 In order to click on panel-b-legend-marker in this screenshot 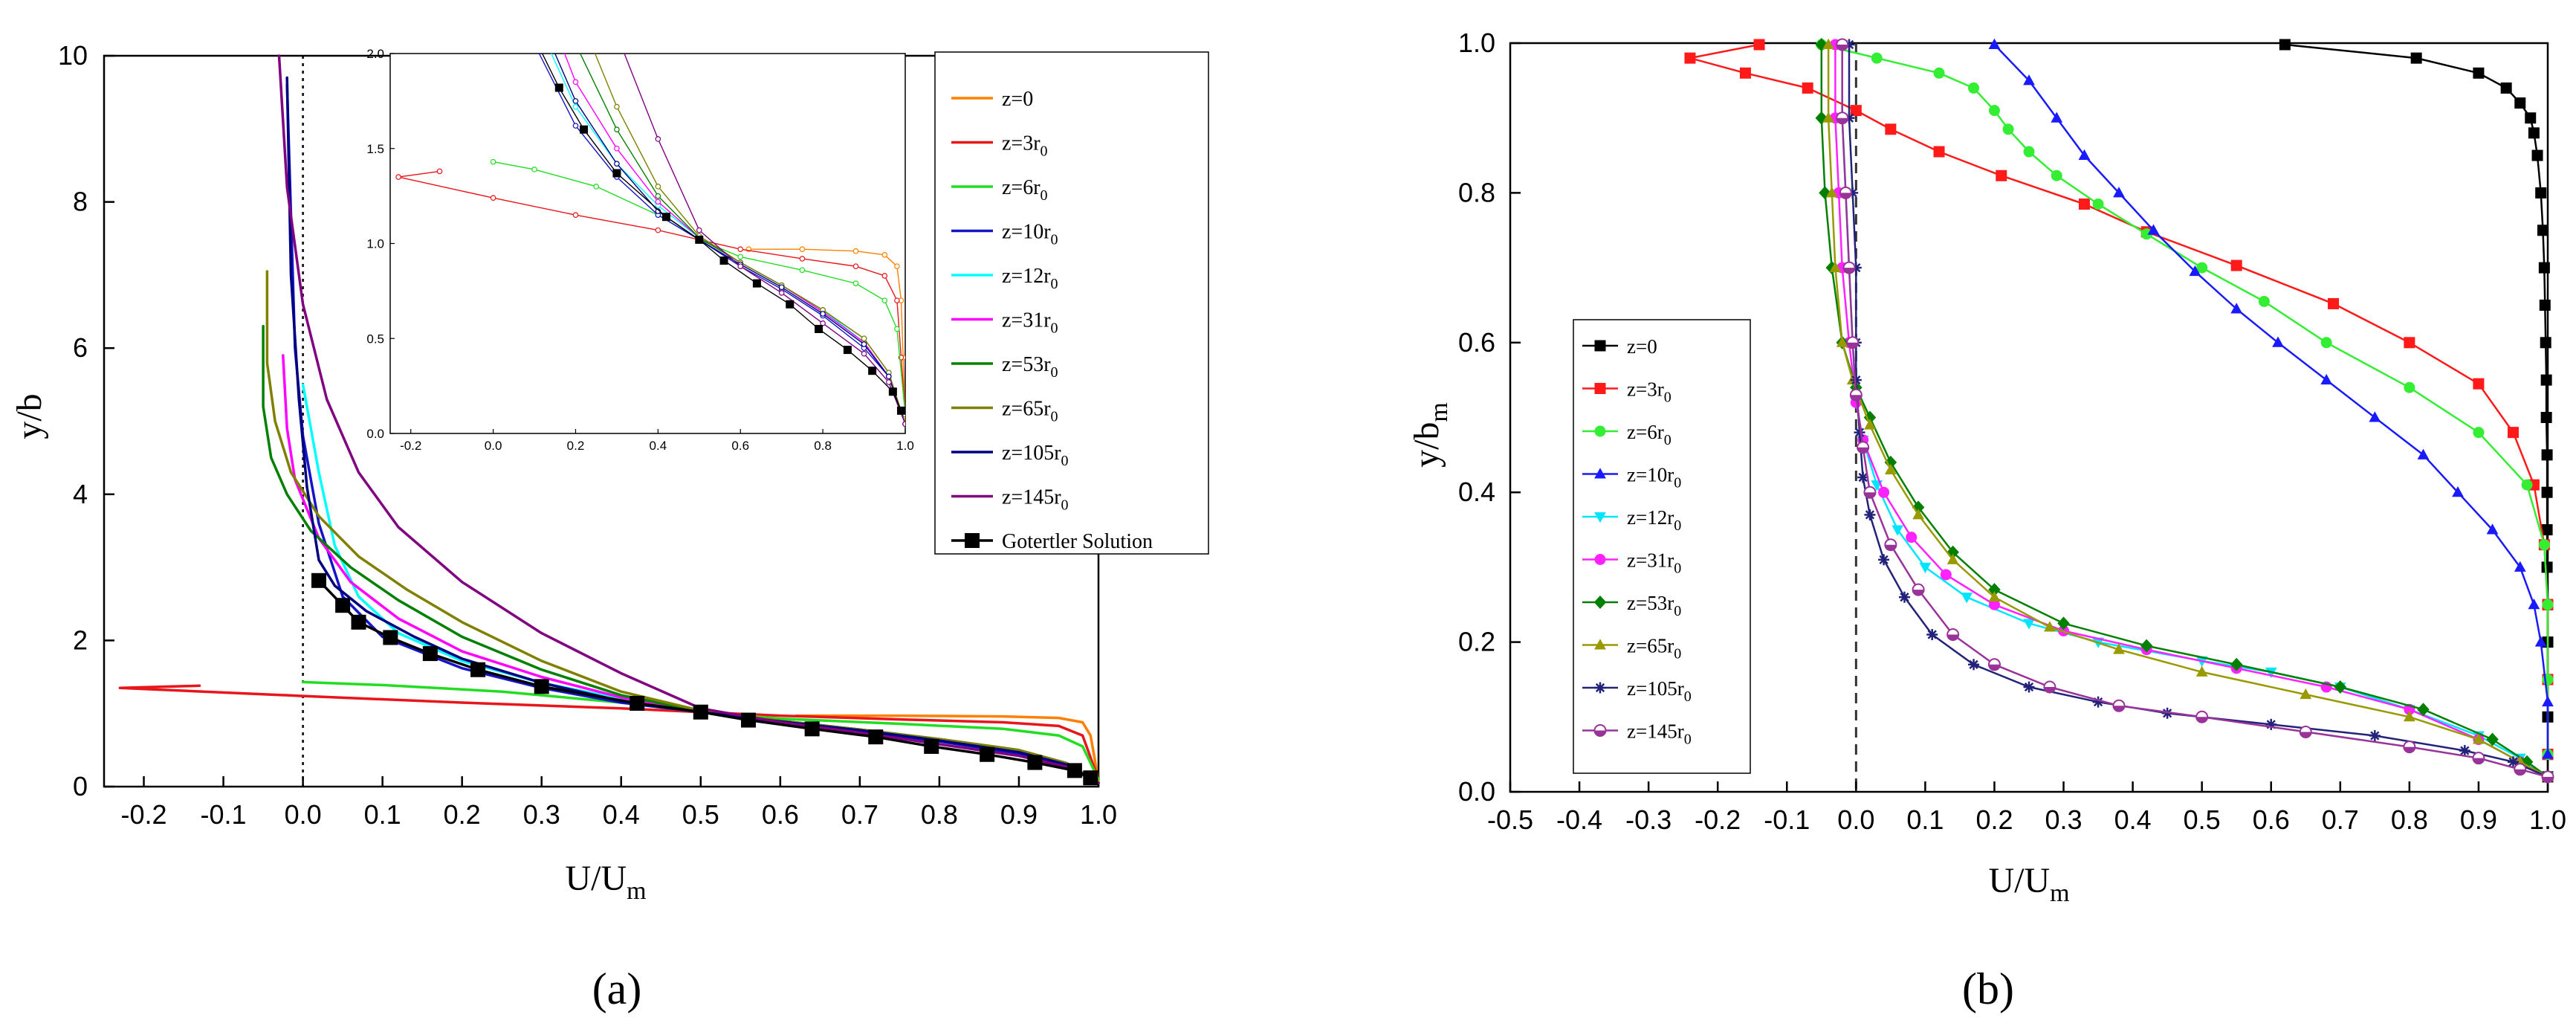, I will do `click(1600, 346)`.